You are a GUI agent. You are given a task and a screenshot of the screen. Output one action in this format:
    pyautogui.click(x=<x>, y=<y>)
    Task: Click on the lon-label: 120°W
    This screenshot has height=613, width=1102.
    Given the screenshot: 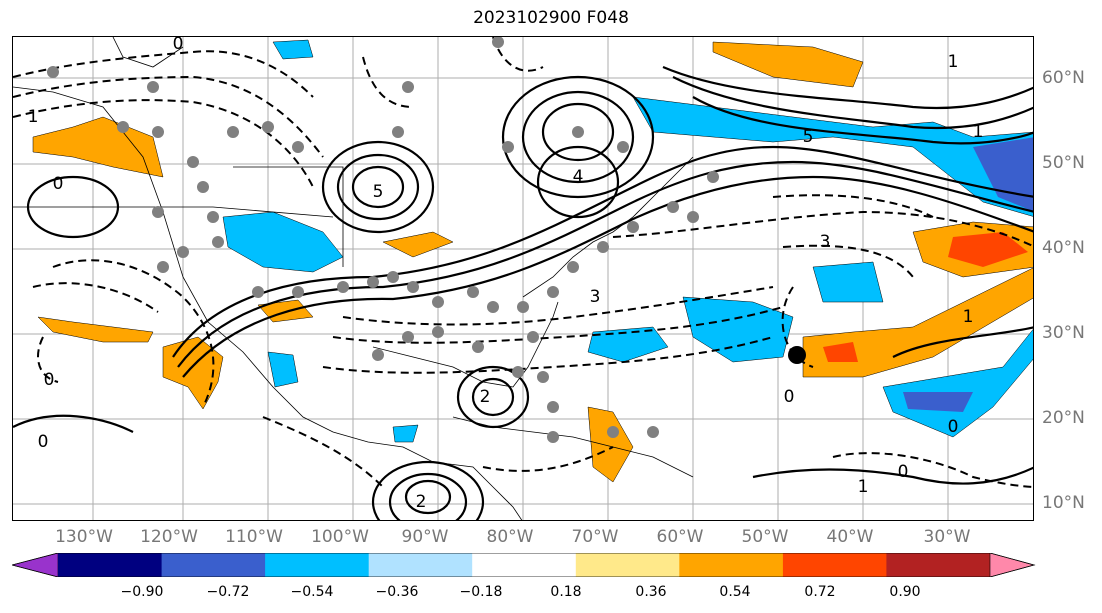 What is the action you would take?
    pyautogui.click(x=169, y=537)
    